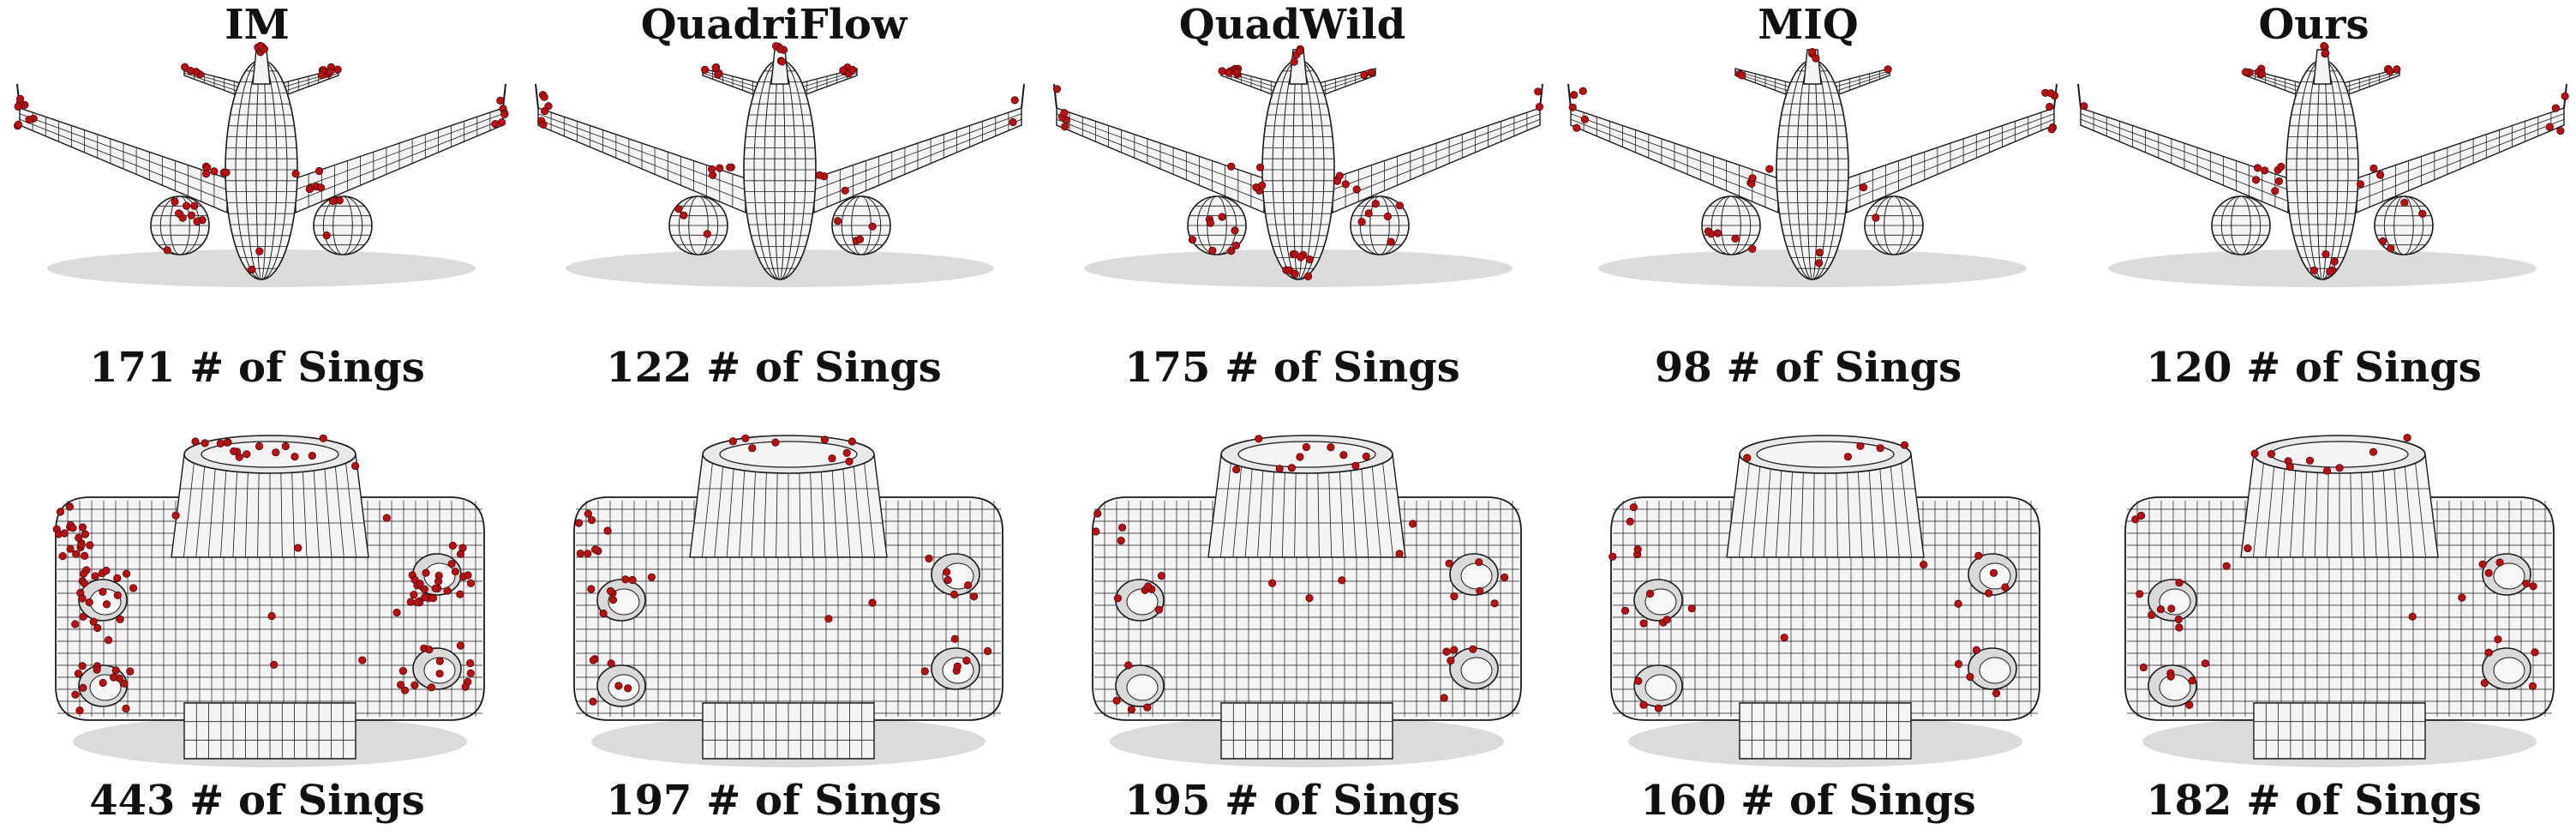 The image size is (2576, 835). I want to click on airplane-render-im, so click(261, 187).